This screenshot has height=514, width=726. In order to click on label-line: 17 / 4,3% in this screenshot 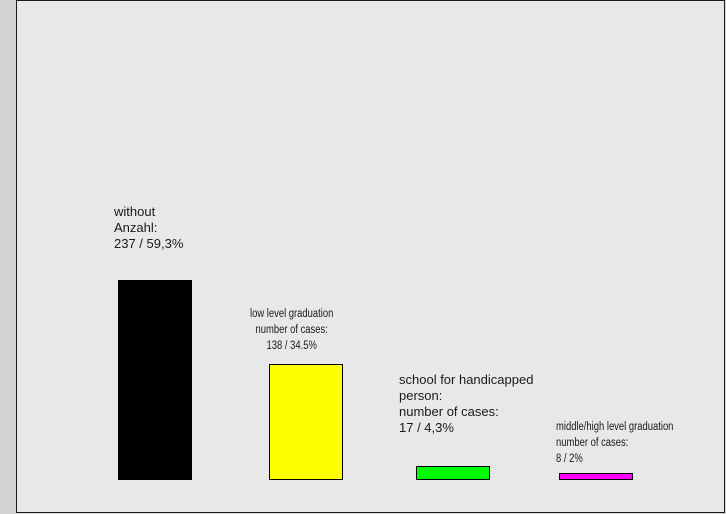, I will do `click(426, 427)`.